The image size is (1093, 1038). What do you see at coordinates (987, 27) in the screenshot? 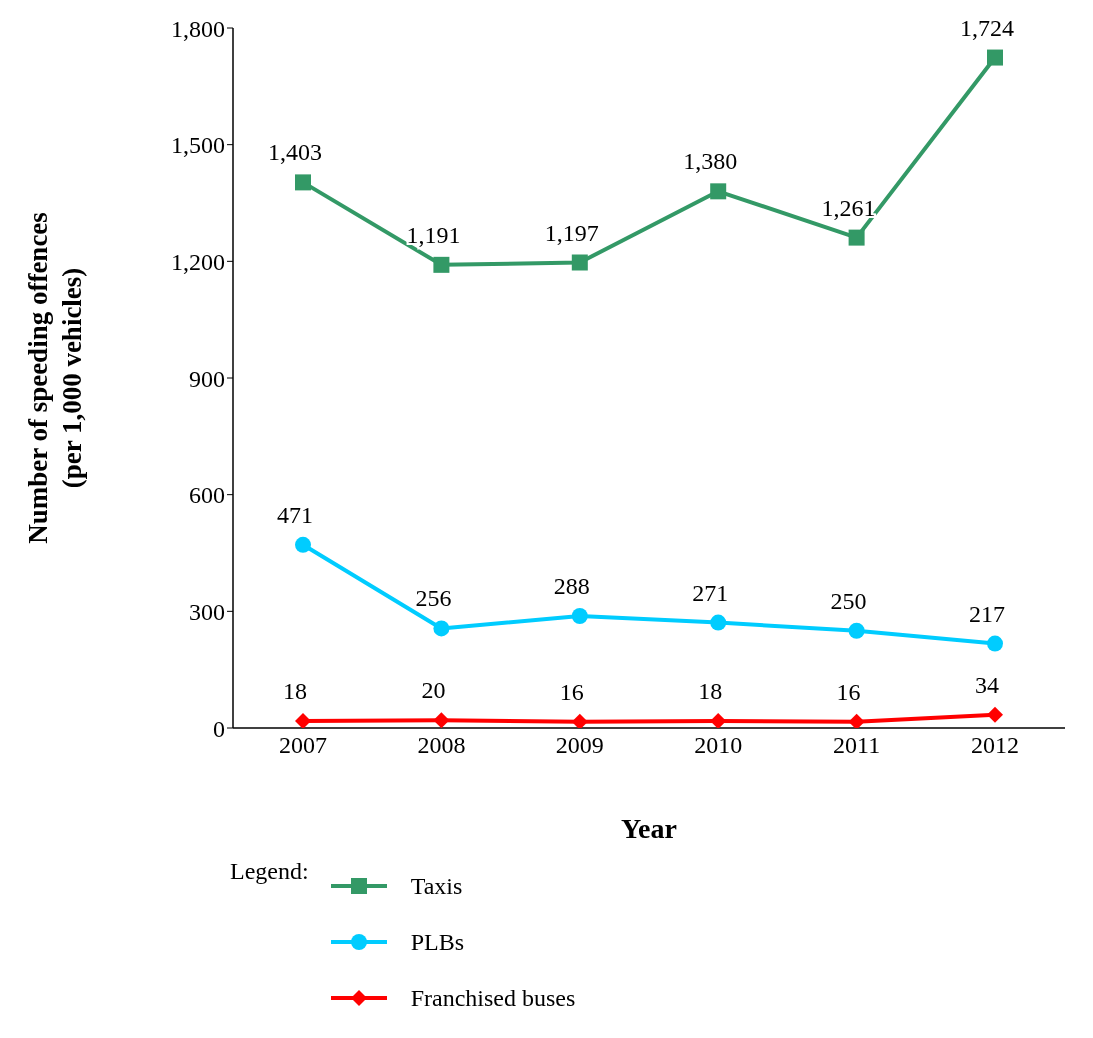
I see `data-label: 1,724` at bounding box center [987, 27].